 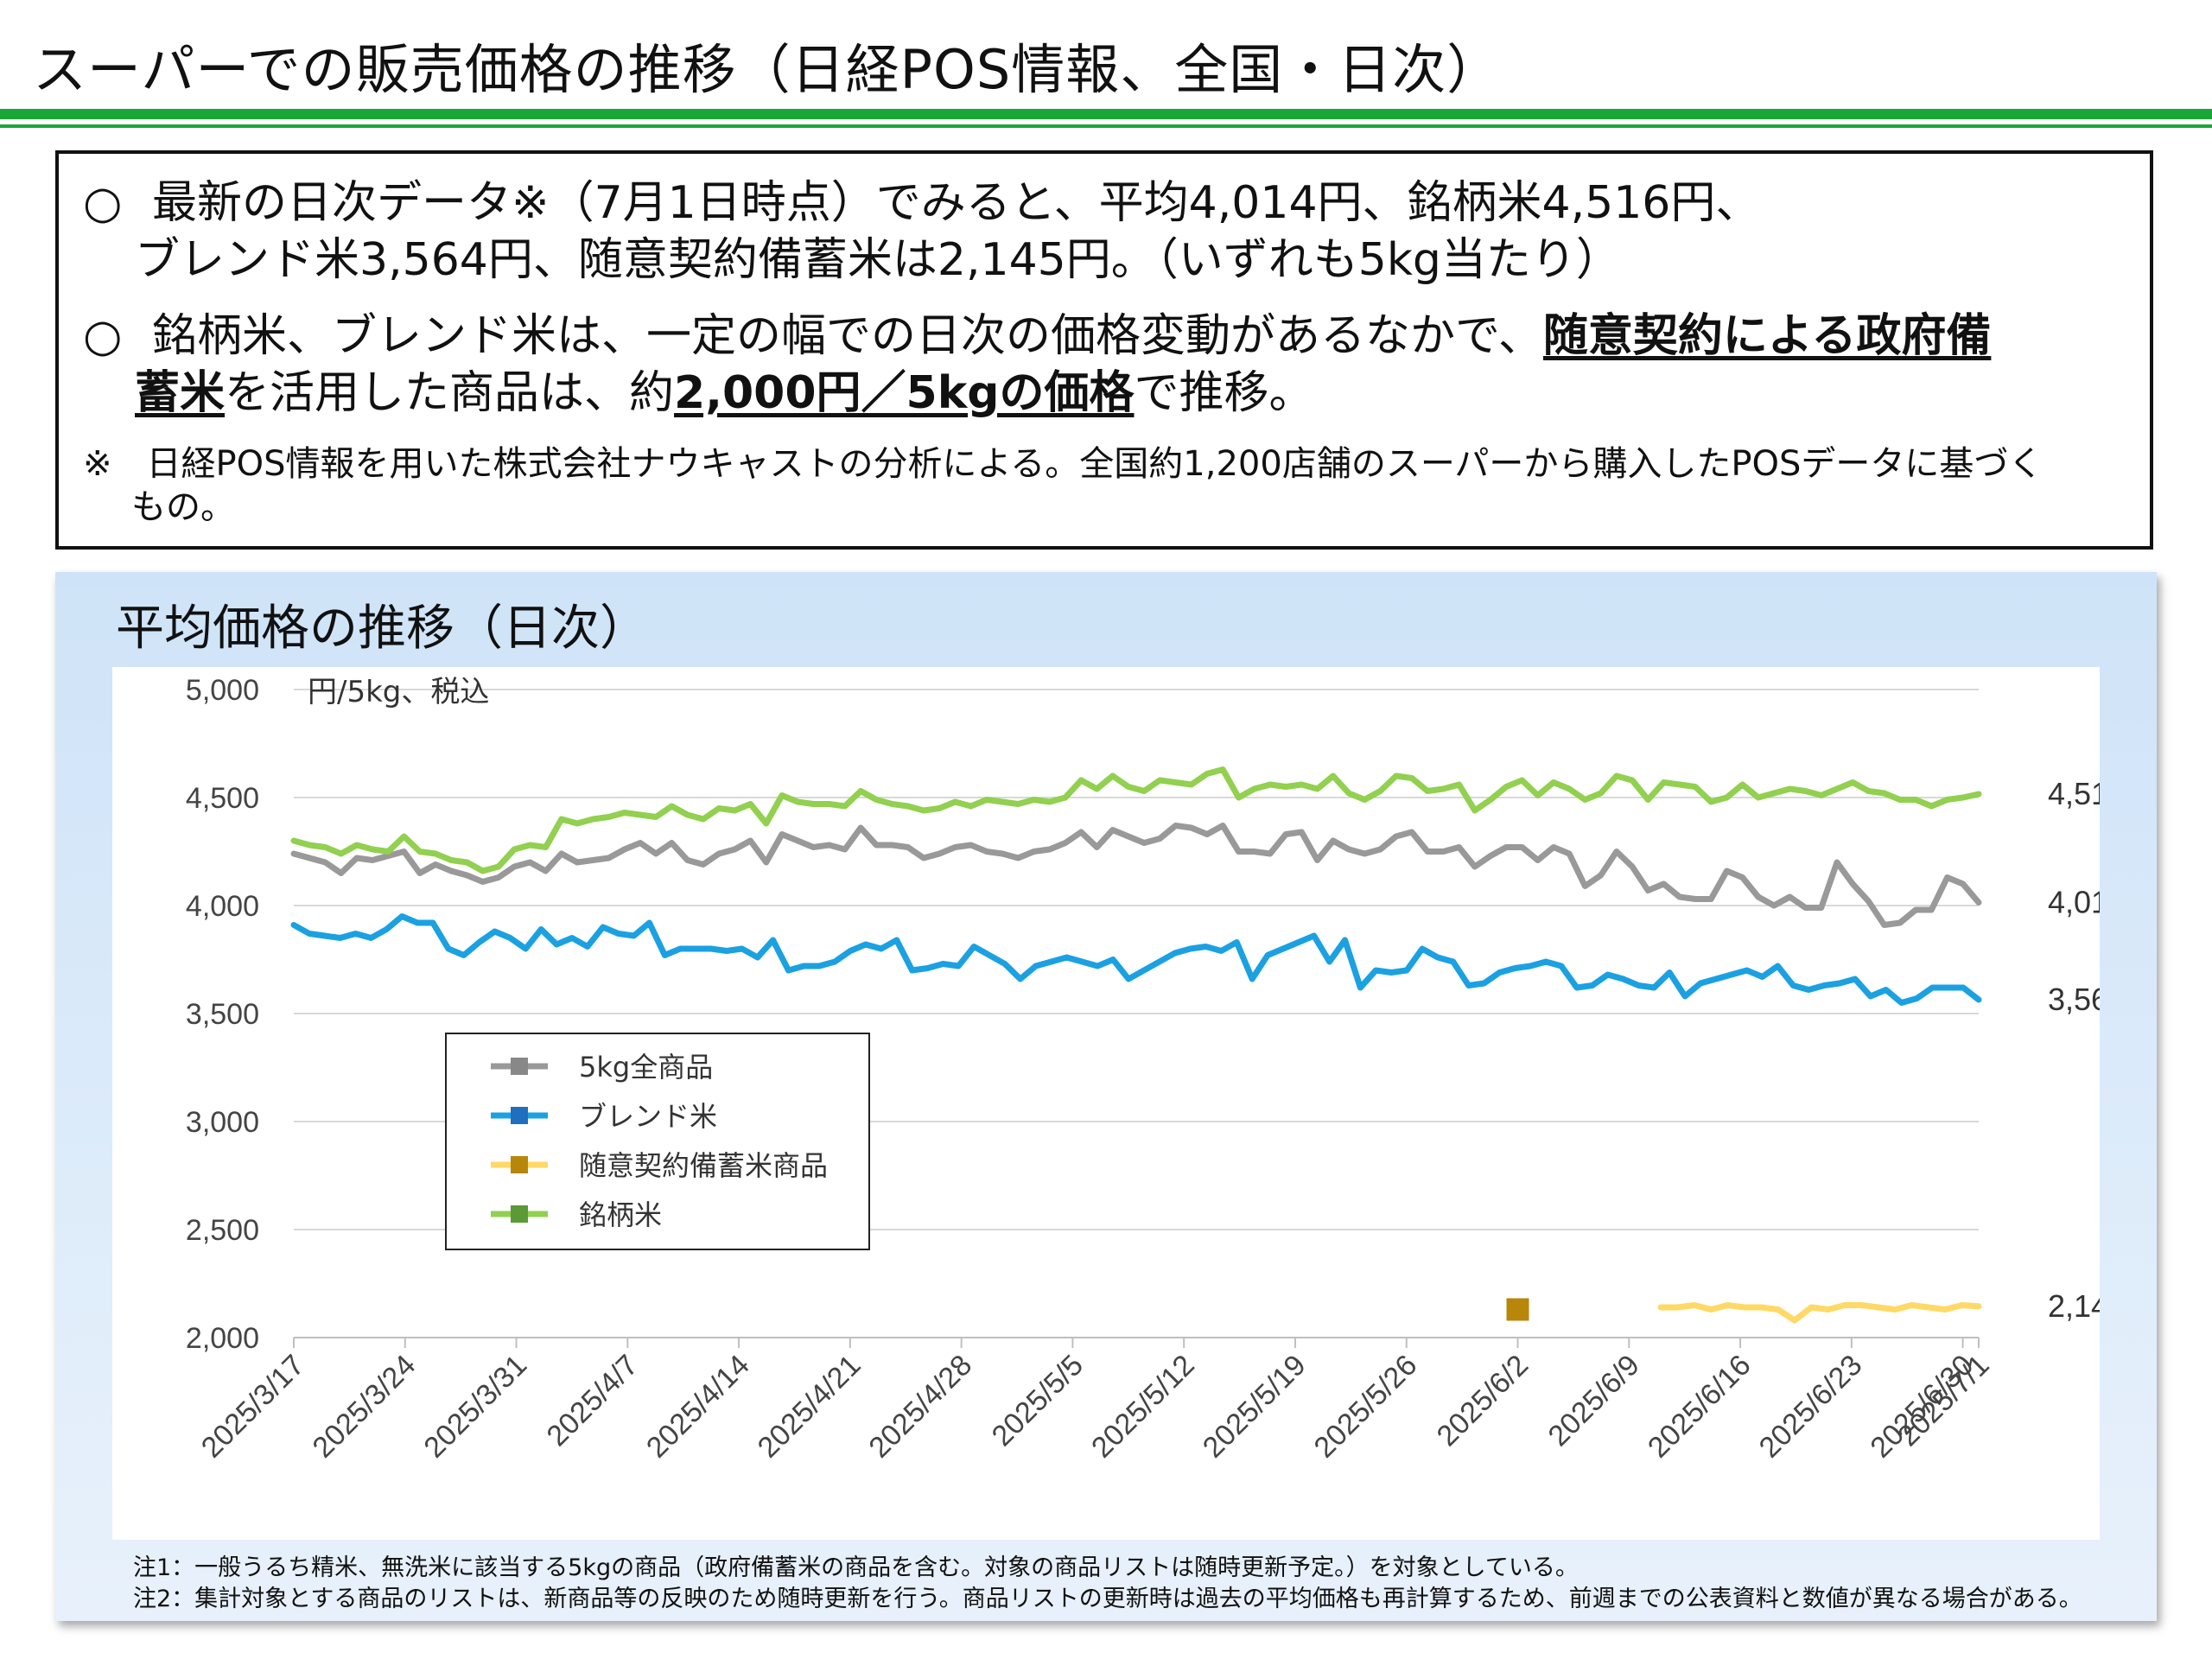 I want to click on page-title: スーパーでの販売価格の推移（日経POS情報、全国・日次）, so click(x=767, y=69).